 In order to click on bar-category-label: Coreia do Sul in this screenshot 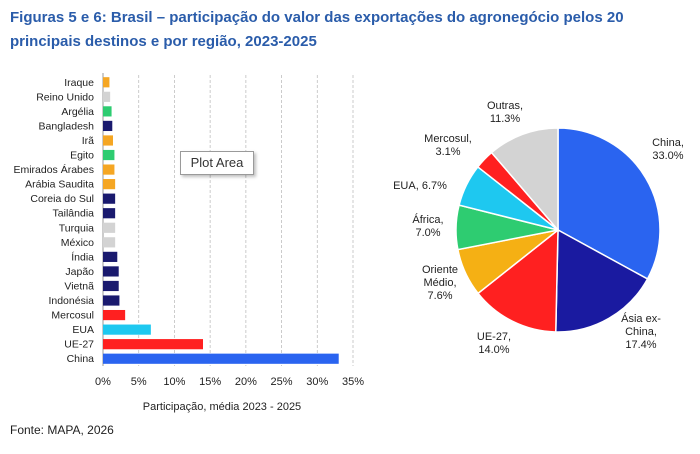, I will do `click(62, 199)`.